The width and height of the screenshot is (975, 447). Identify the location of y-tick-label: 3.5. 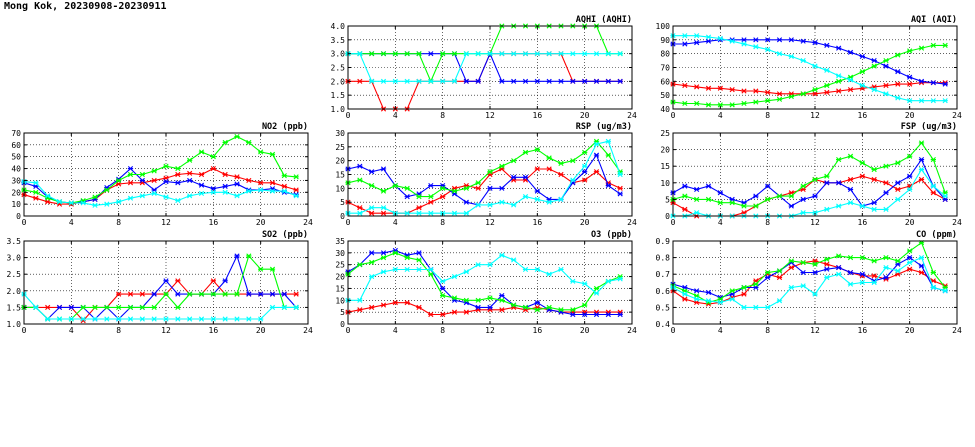
(338, 40).